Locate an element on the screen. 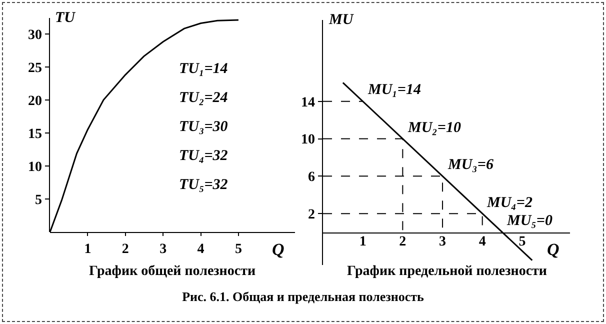 The width and height of the screenshot is (606, 324). y-tick-label: 14 is located at coordinates (308, 102).